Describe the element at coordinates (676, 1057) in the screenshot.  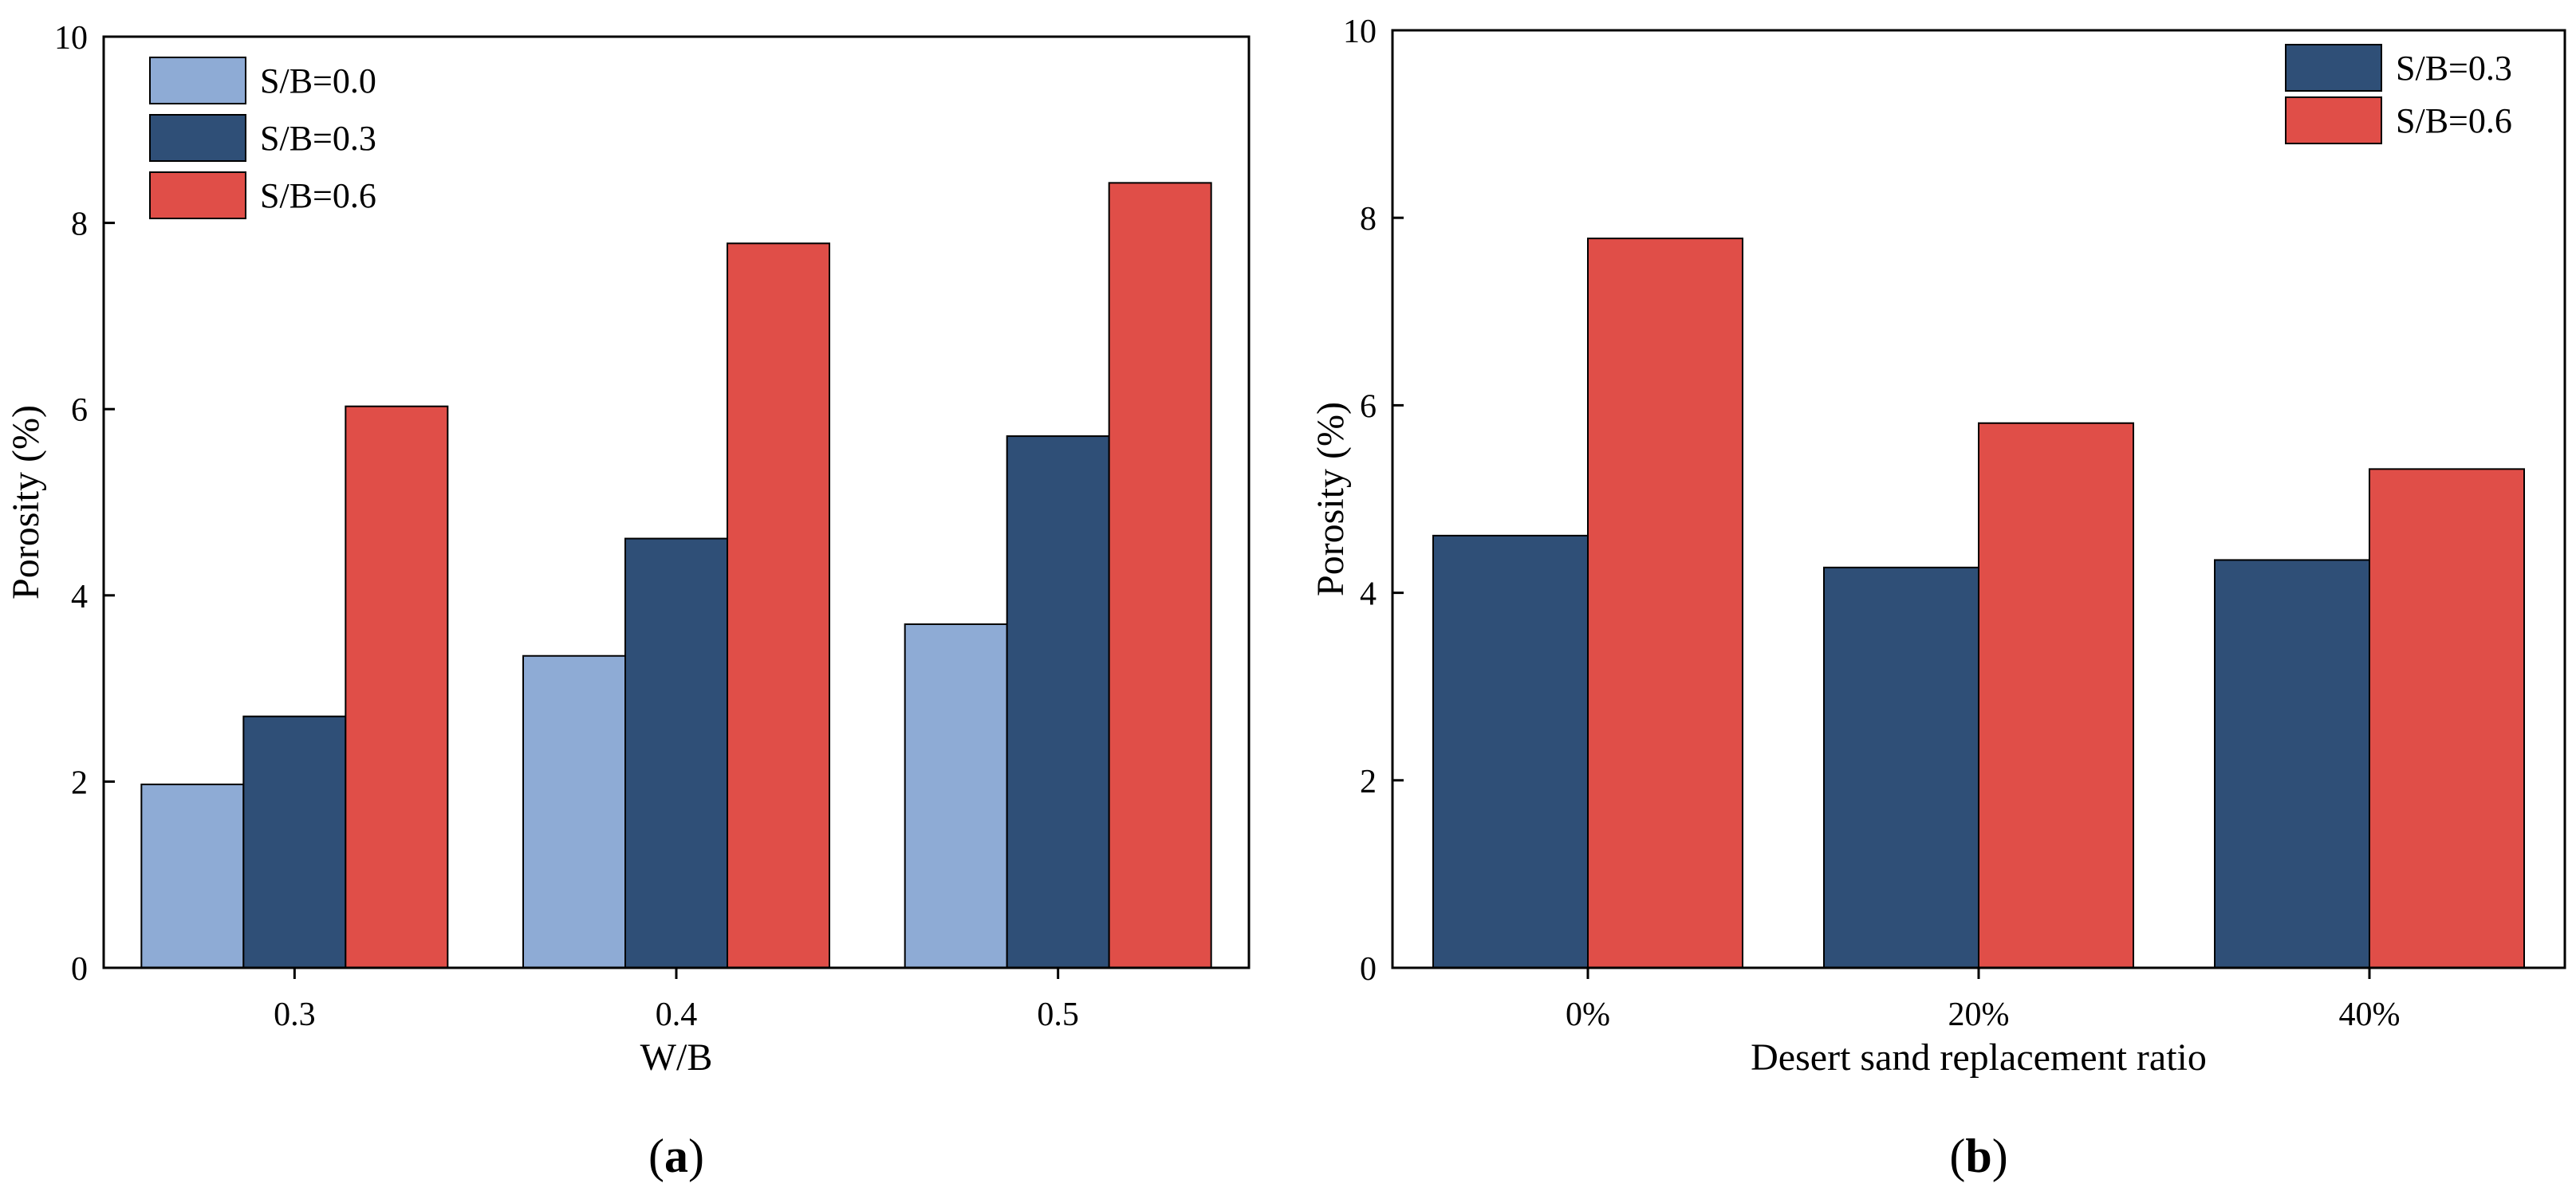
I see `x-axis-title-a: W/B` at that location.